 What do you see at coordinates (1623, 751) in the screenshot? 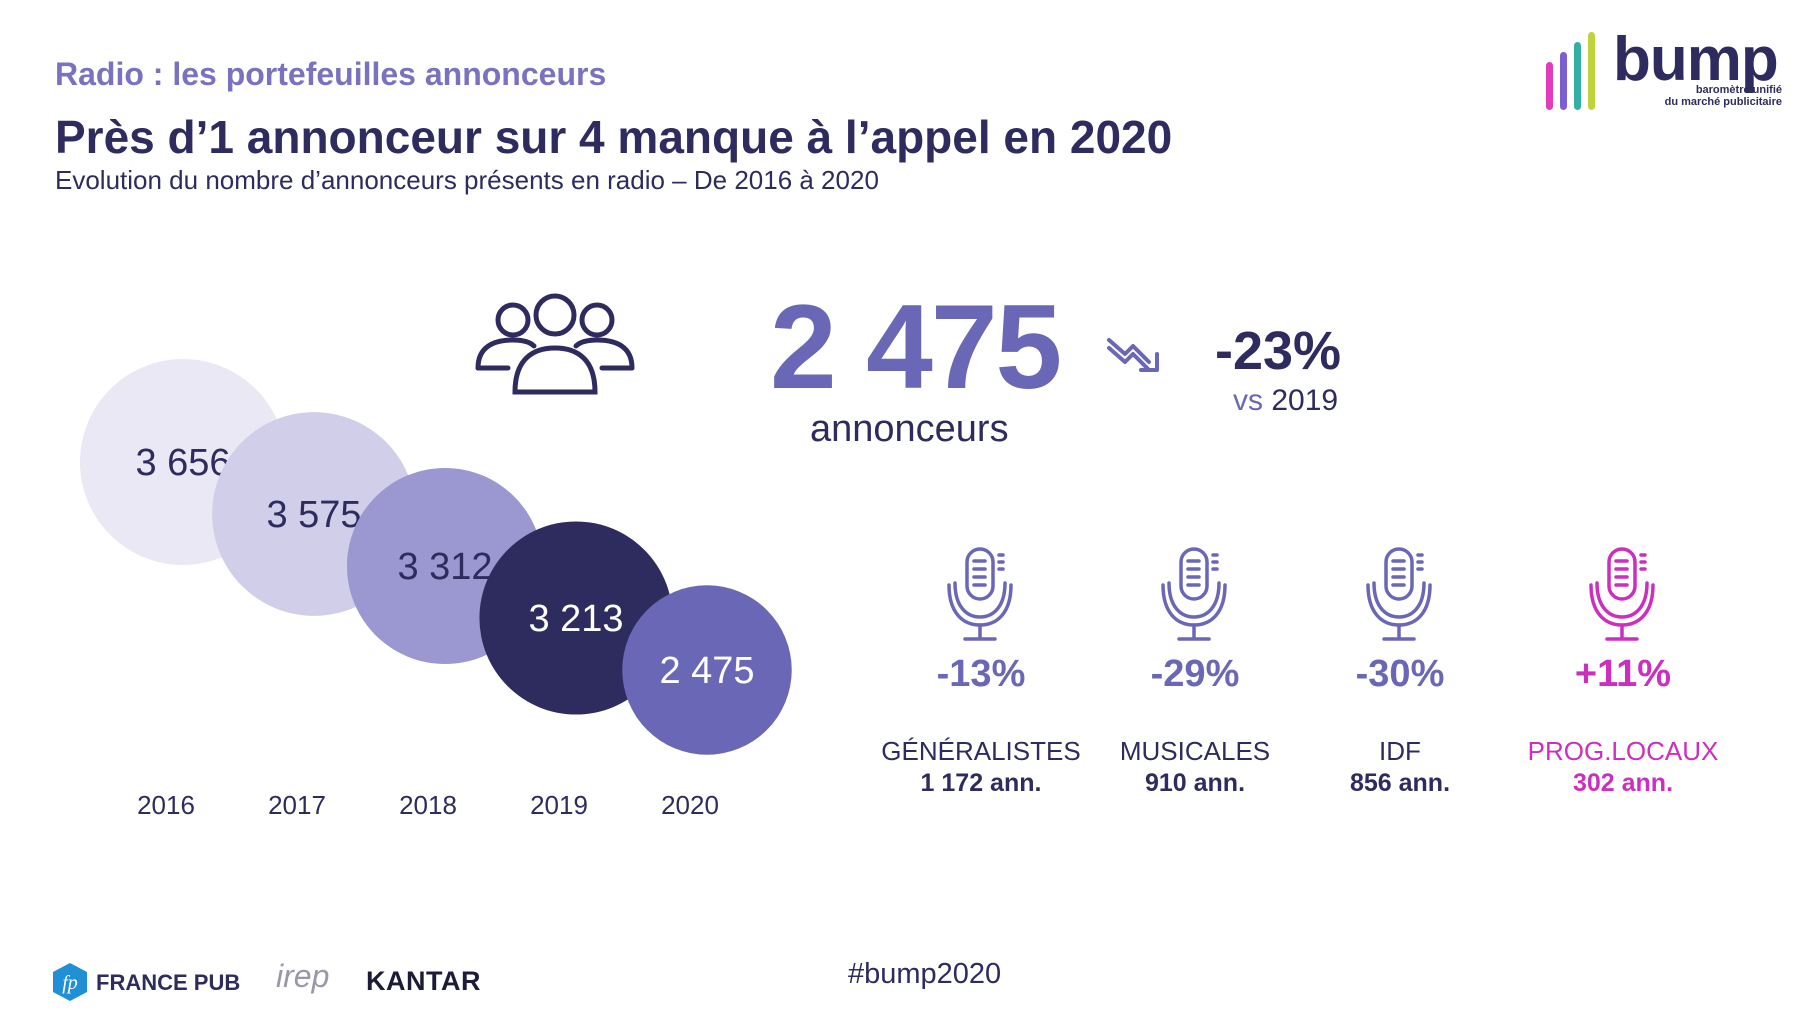
I see `category-name: PROG.LOCAUX` at bounding box center [1623, 751].